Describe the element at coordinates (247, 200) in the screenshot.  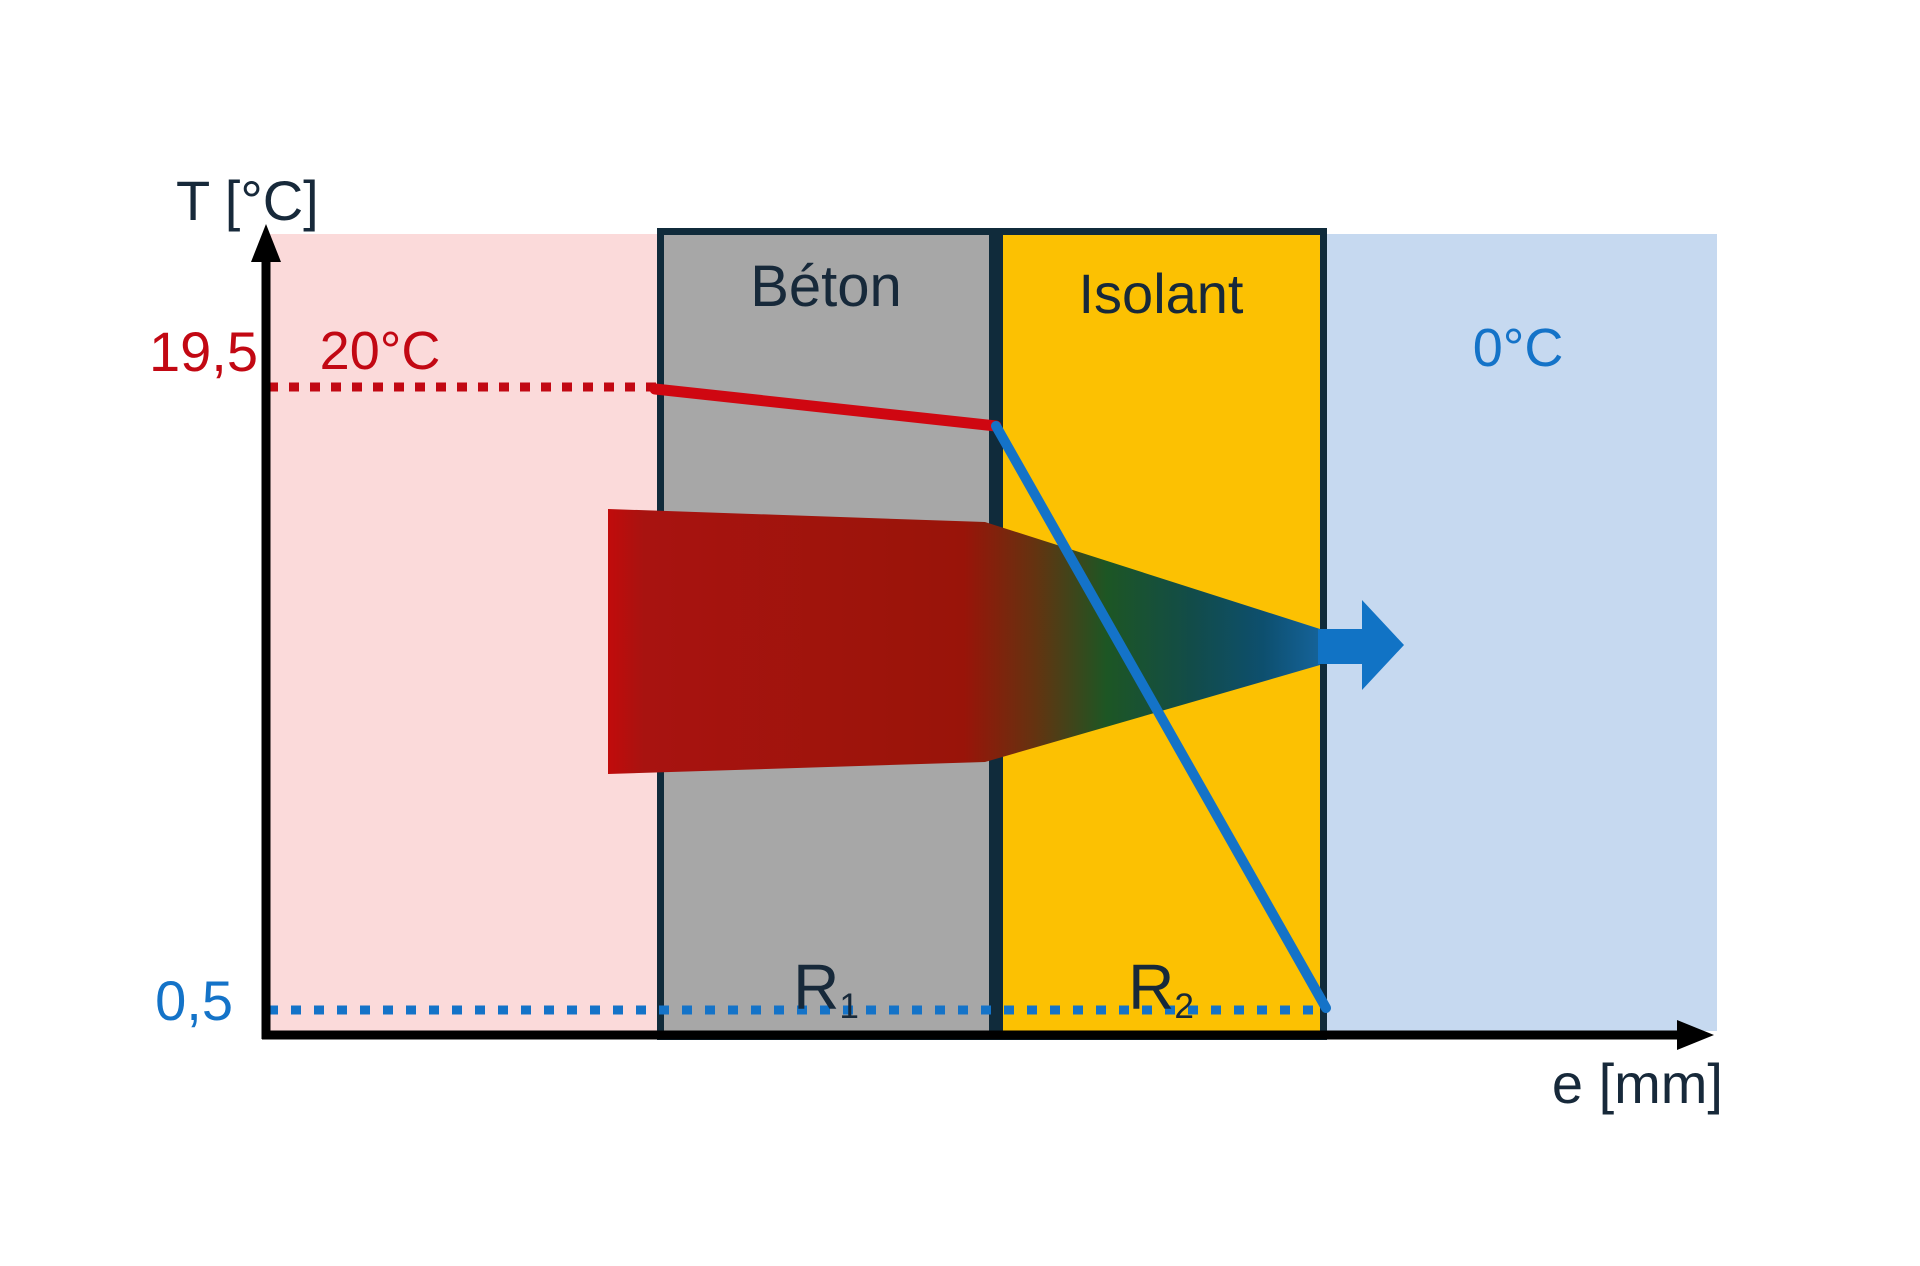
I see `y-axis-label: T [°C]` at that location.